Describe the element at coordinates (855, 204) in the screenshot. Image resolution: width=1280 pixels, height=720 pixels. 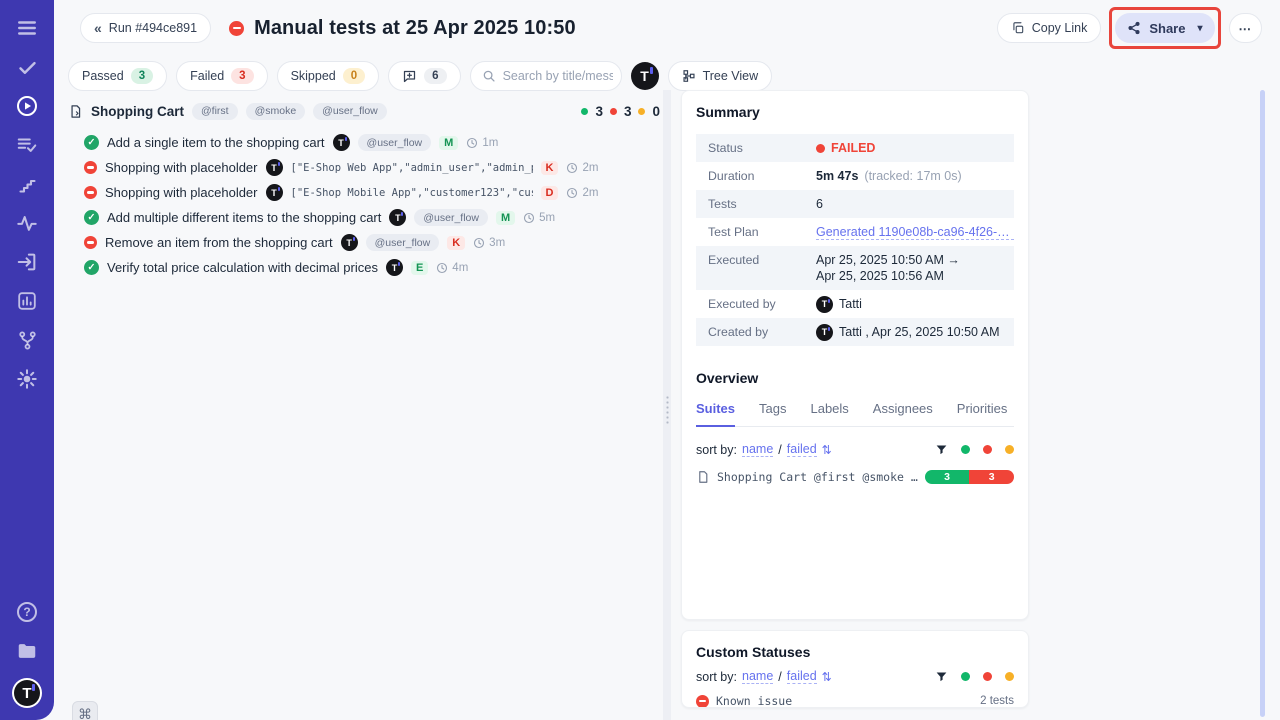
I see `summary-row-tests: Tests 6` at that location.